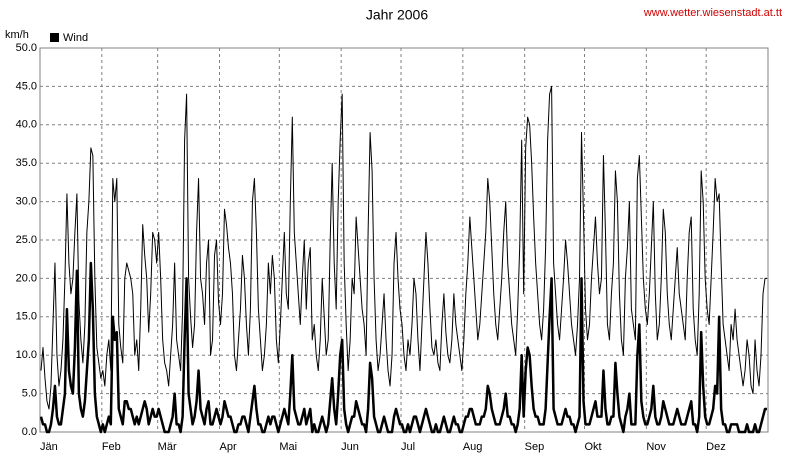 This screenshot has width=790, height=464. Describe the element at coordinates (26, 317) in the screenshot. I see `y-tick-label: 15.0` at that location.